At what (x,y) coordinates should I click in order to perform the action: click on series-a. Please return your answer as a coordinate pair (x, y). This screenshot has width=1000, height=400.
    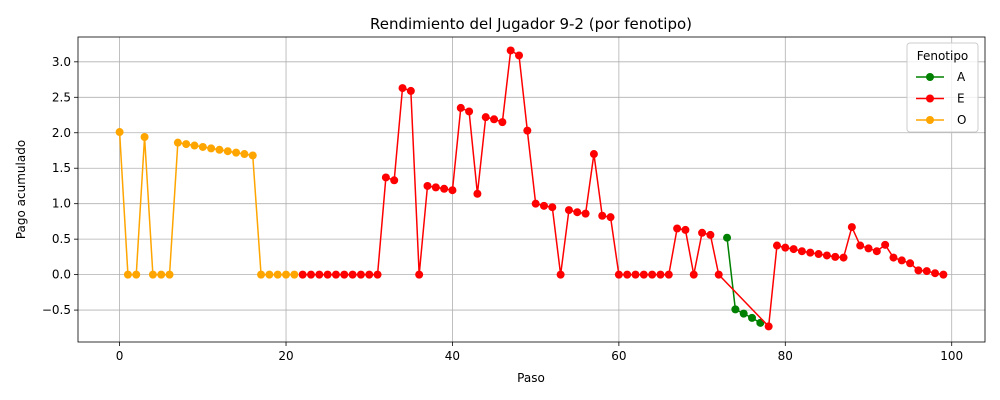
    Looking at the image, I should click on (744, 280).